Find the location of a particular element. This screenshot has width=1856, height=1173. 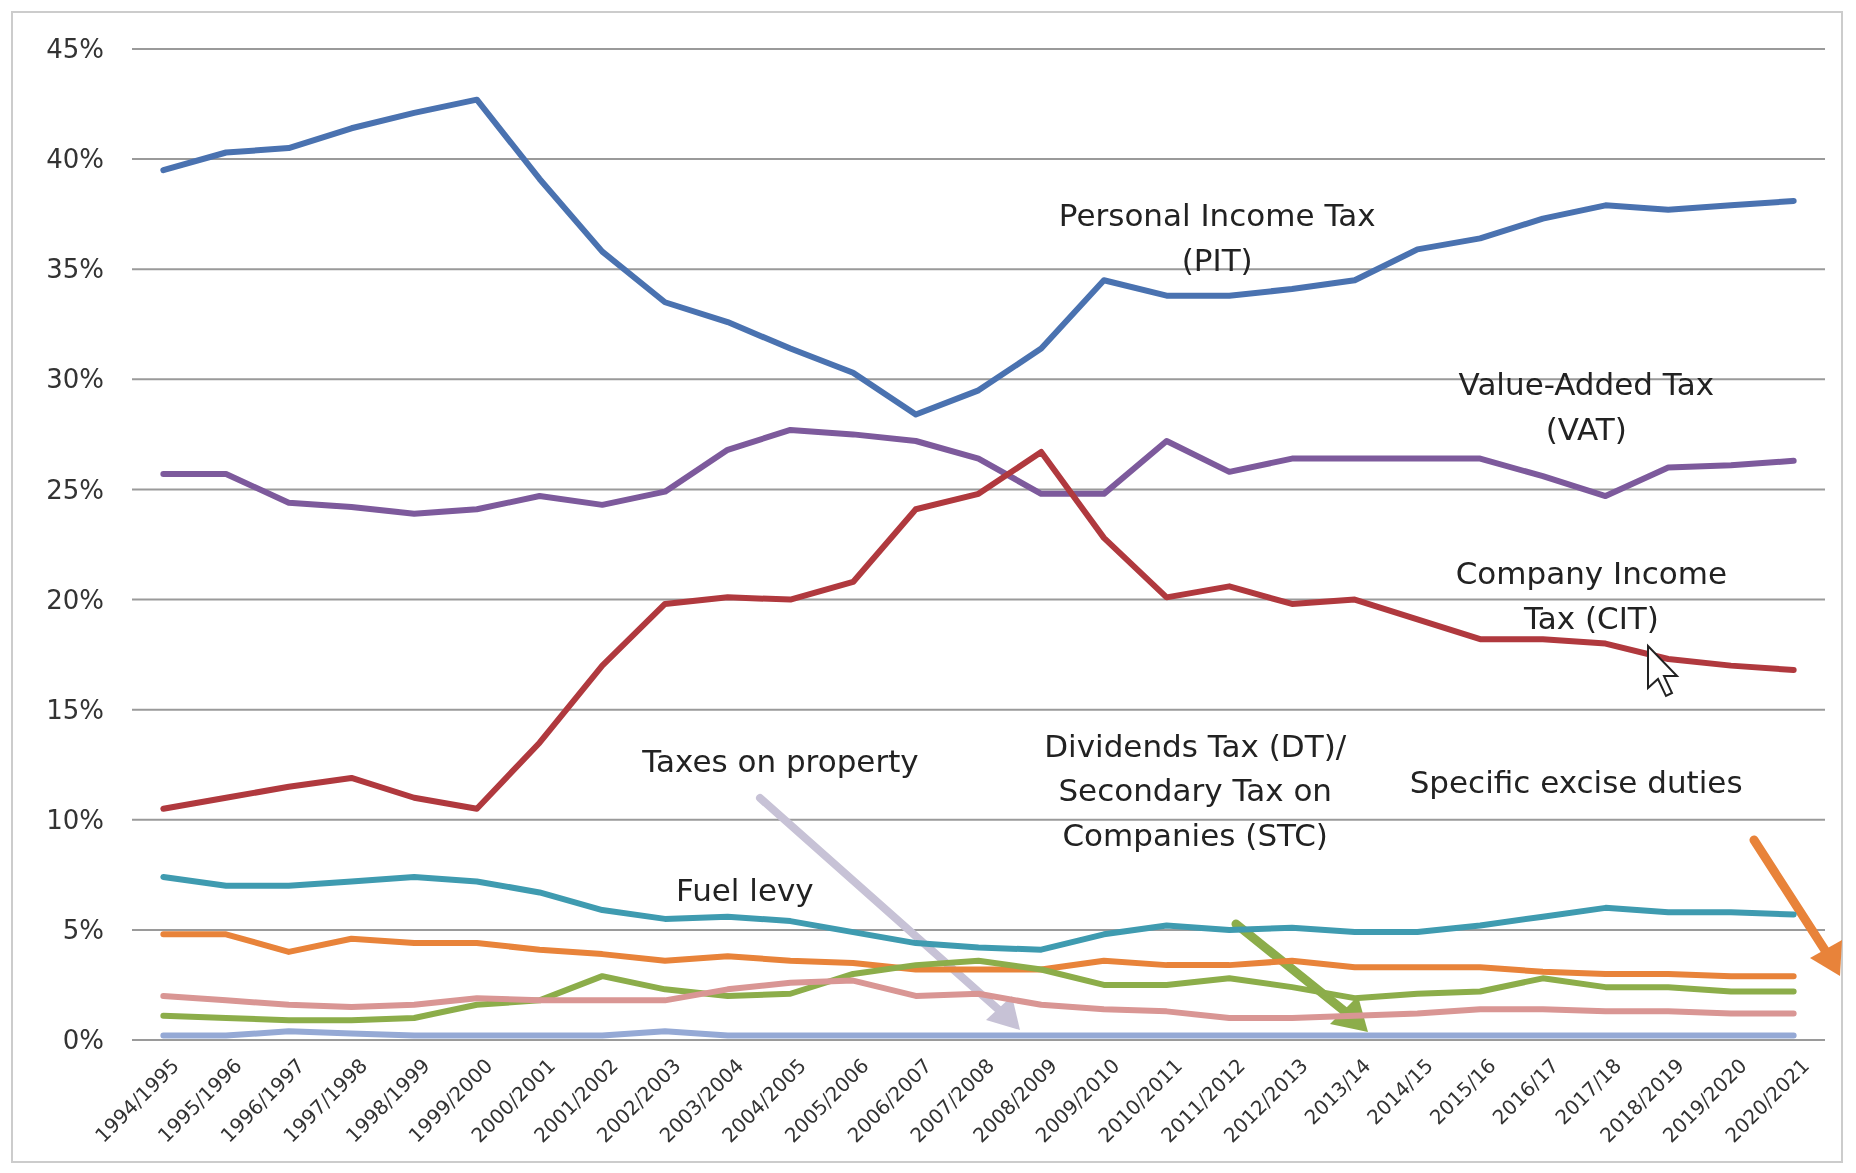

annotation: Personal Income Tax (PIT) is located at coordinates (1217, 238).